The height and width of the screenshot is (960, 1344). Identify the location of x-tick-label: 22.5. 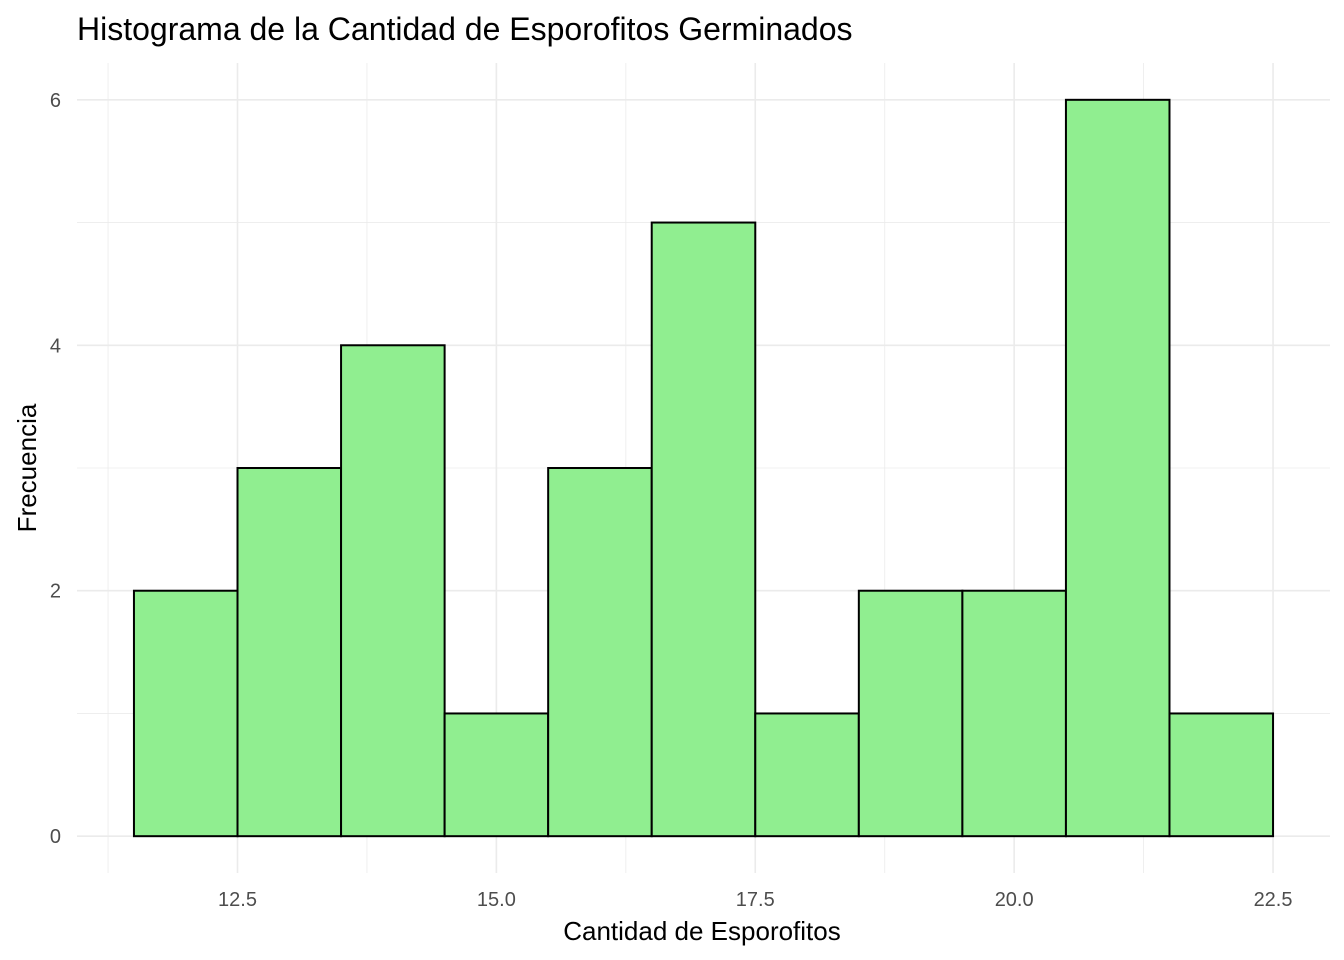
(1273, 900).